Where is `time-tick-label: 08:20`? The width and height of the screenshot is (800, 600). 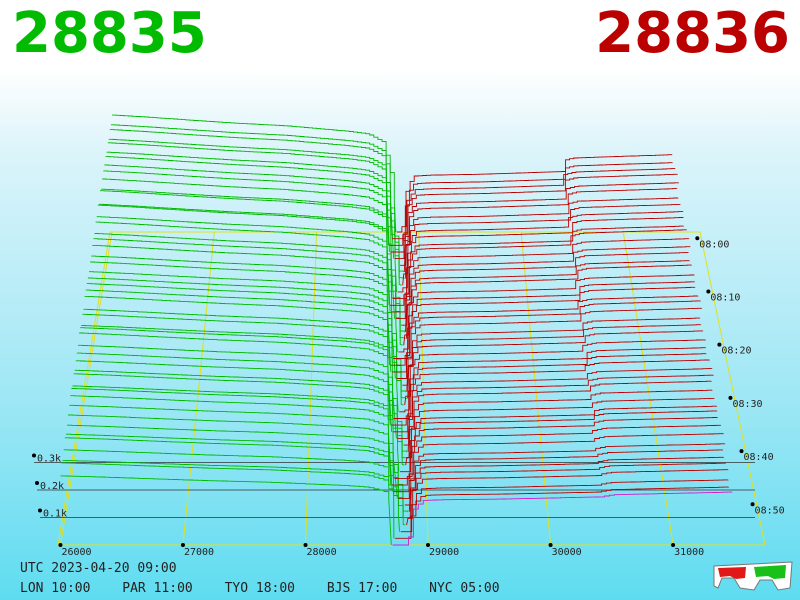
time-tick-label: 08:20 is located at coordinates (736, 351).